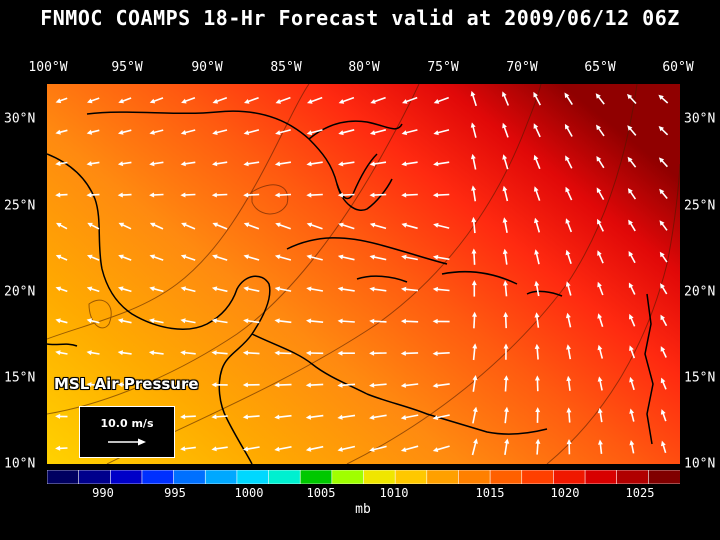 The width and height of the screenshot is (720, 540). Describe the element at coordinates (700, 378) in the screenshot. I see `lat-label: 15°N` at that location.